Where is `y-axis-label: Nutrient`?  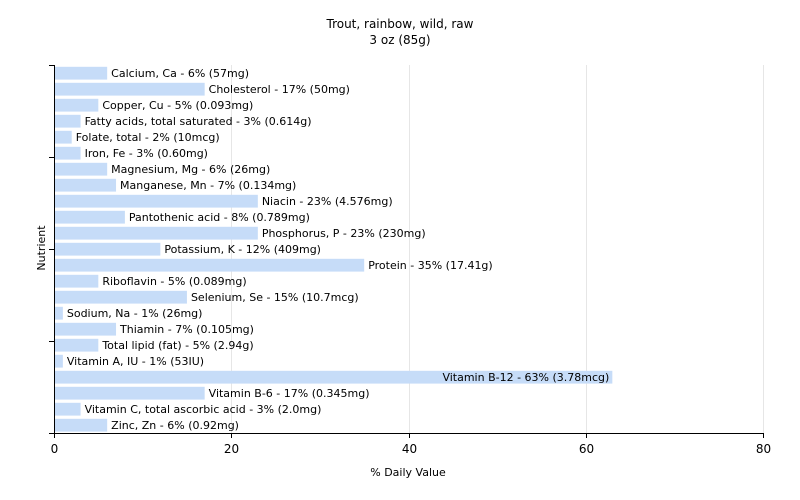
y-axis-label: Nutrient is located at coordinates (41, 248).